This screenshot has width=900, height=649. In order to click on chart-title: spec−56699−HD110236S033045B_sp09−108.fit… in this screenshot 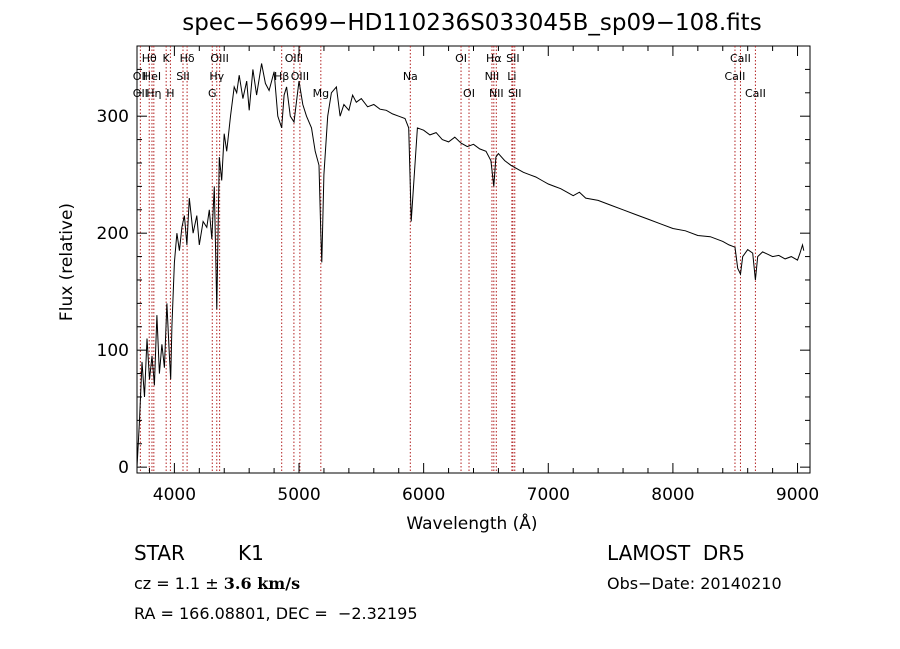, I will do `click(471, 23)`.